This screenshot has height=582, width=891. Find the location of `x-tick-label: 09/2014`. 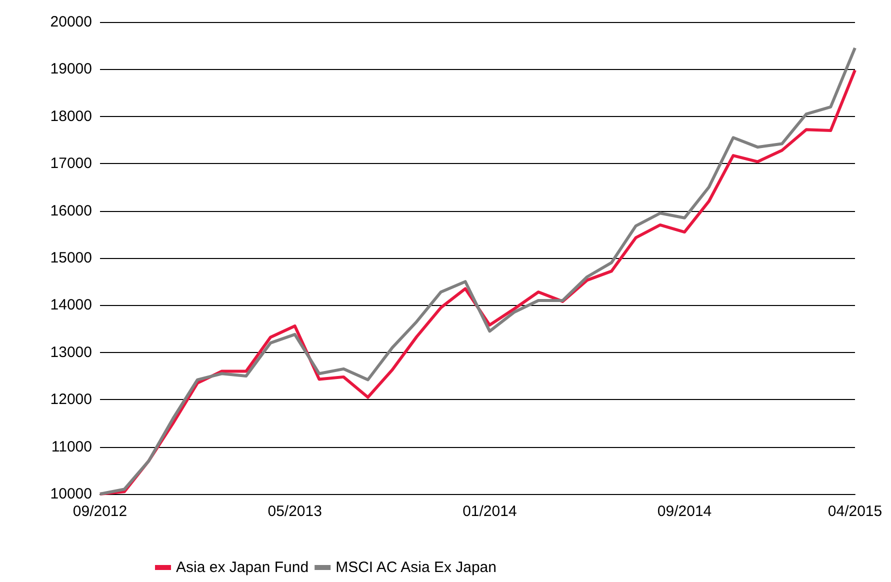

x-tick-label: 09/2014 is located at coordinates (684, 511).